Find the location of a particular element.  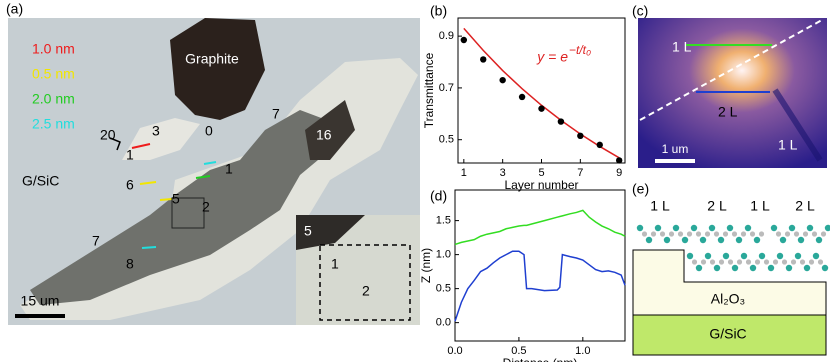

x-axis-label: Distance (nm) is located at coordinates (540, 359).